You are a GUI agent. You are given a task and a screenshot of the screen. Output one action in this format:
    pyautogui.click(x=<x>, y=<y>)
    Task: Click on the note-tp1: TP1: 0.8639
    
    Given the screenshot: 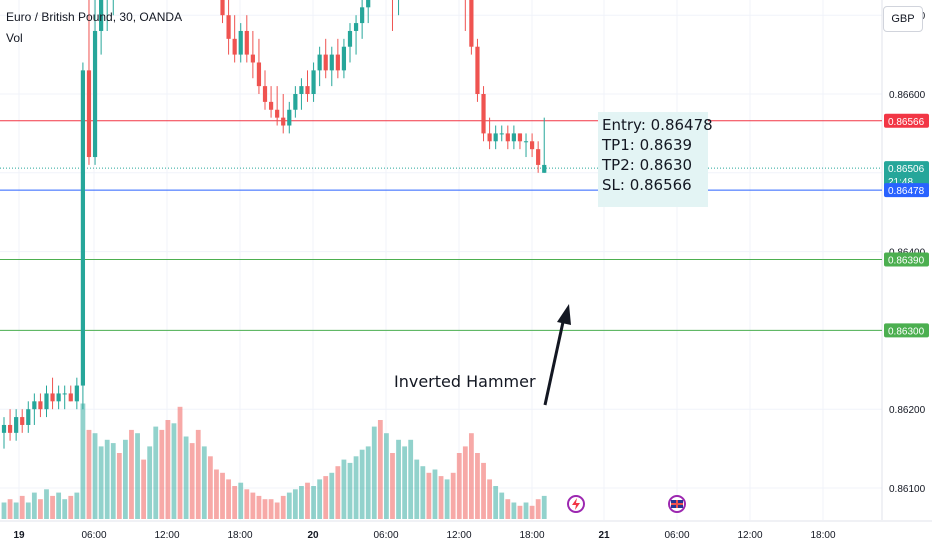 What is the action you would take?
    pyautogui.click(x=647, y=145)
    